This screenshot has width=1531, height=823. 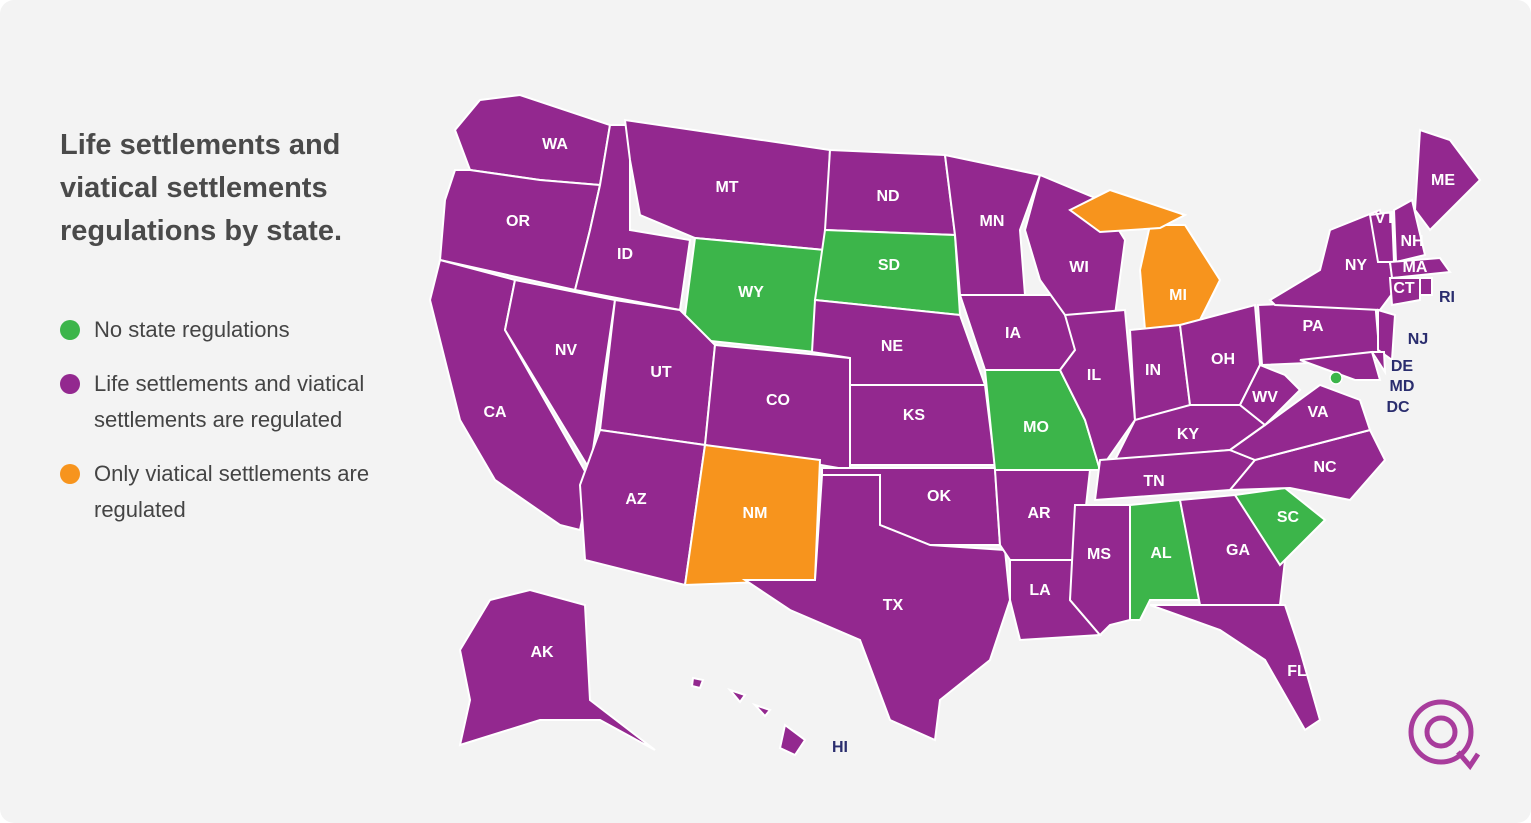 What do you see at coordinates (1161, 553) in the screenshot?
I see `state-label: AL` at bounding box center [1161, 553].